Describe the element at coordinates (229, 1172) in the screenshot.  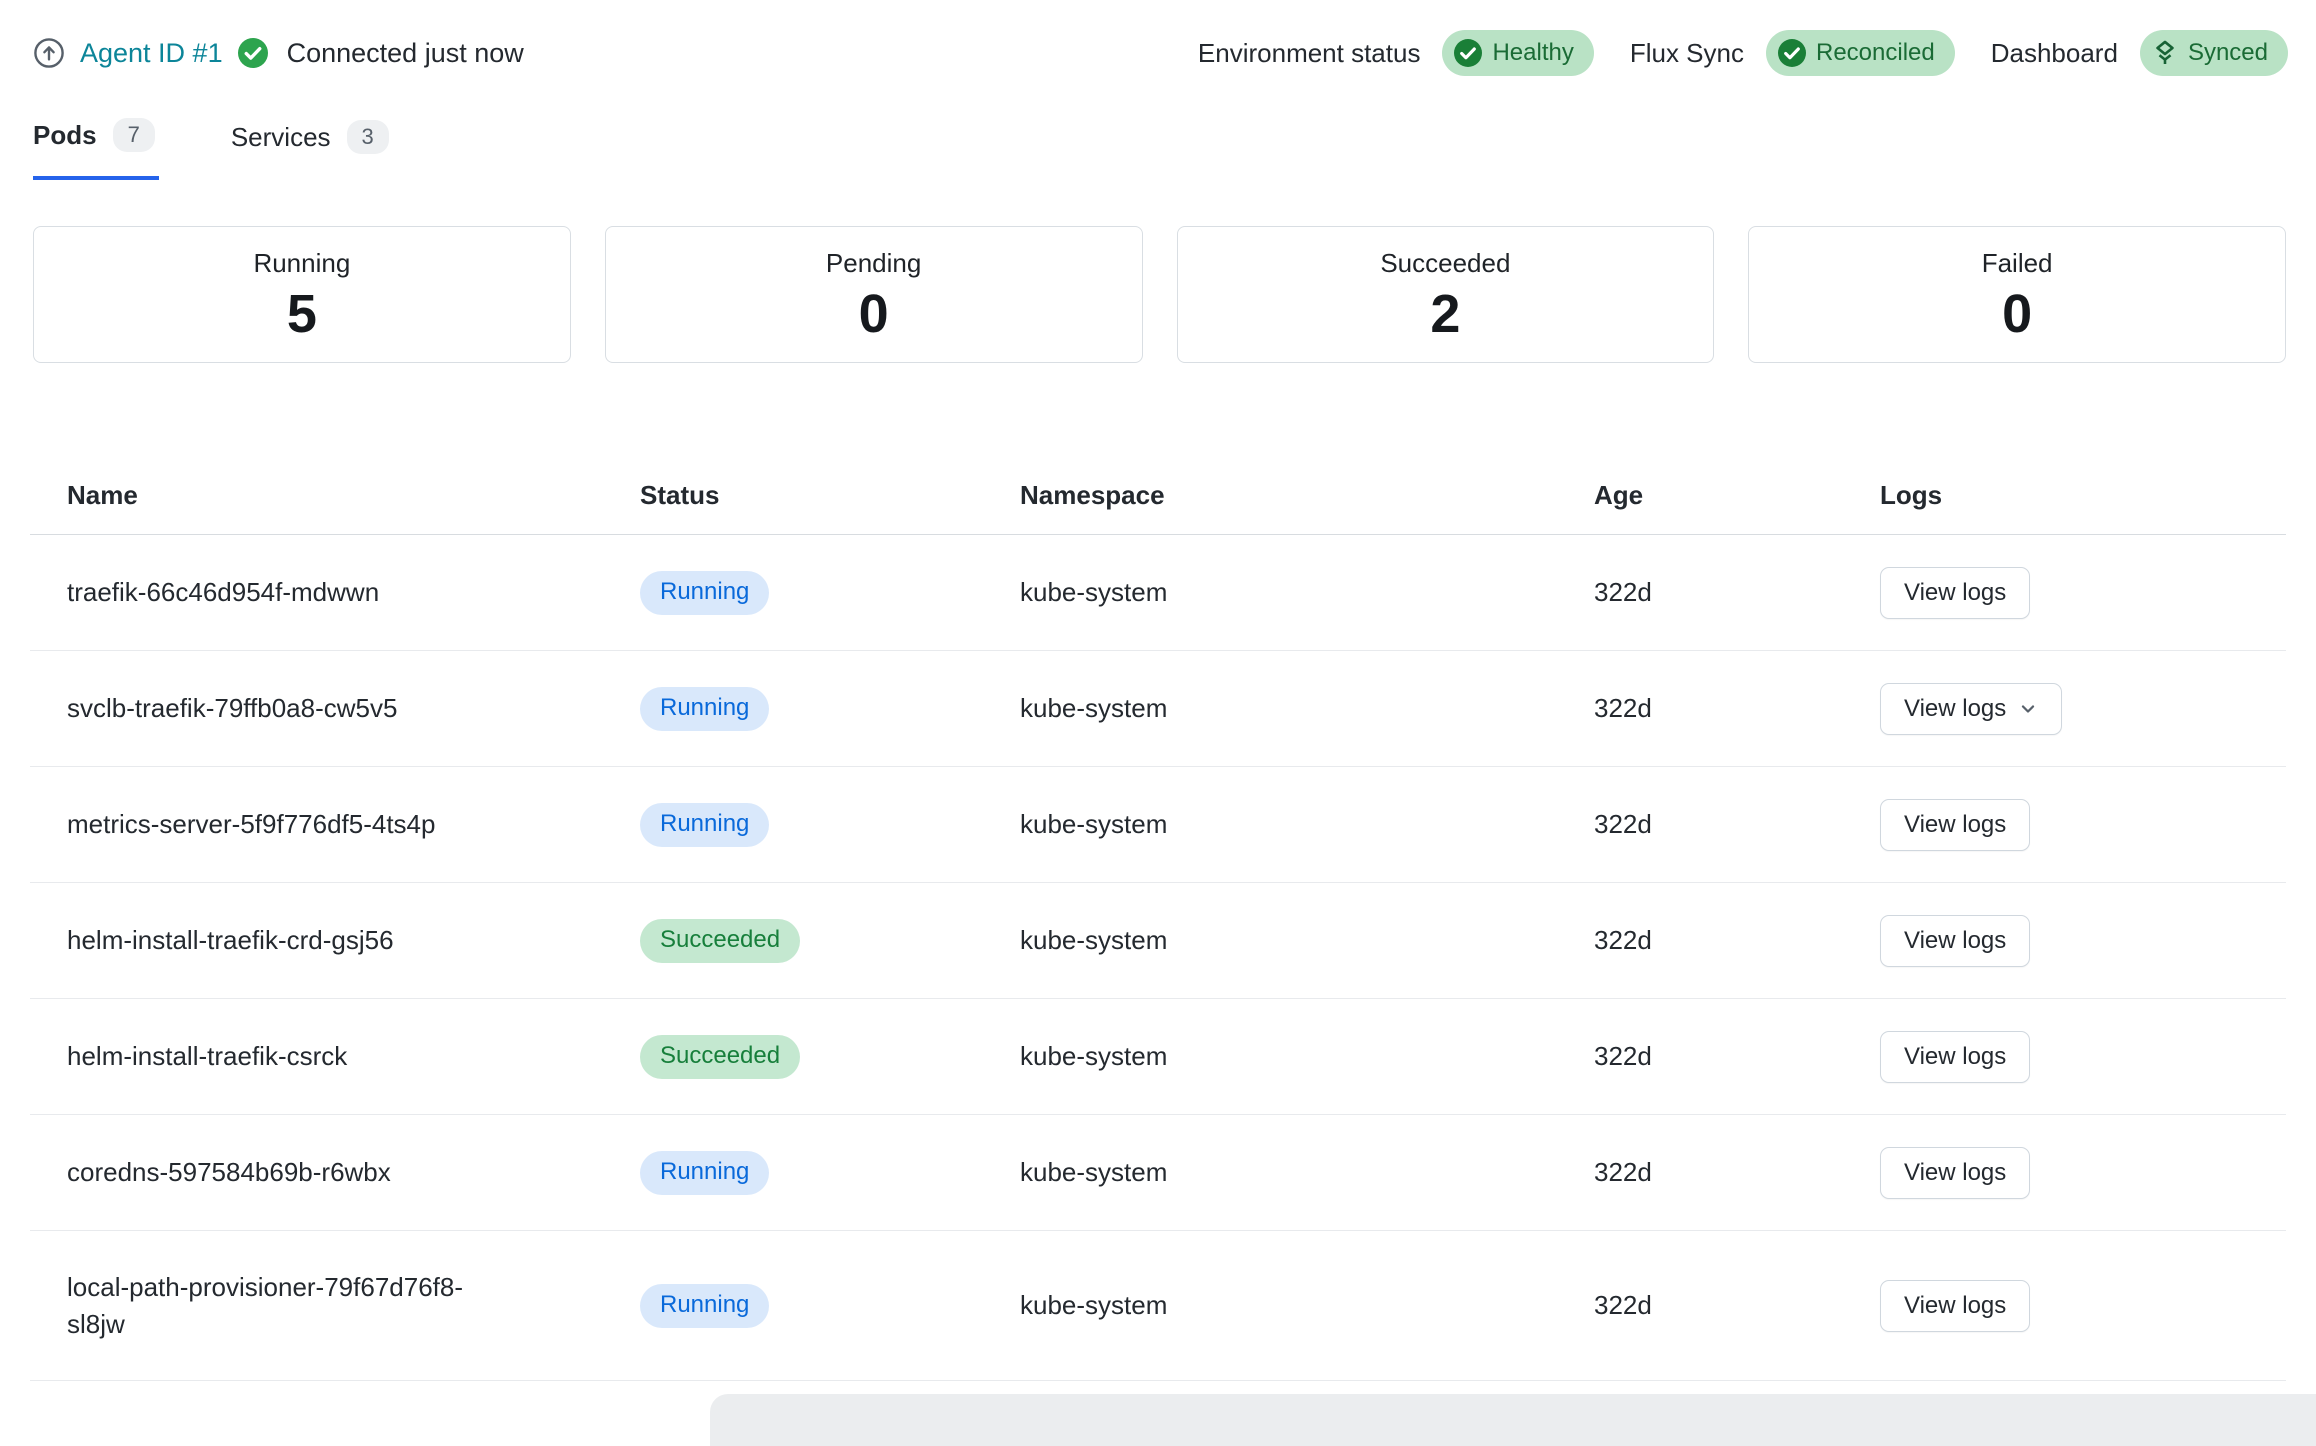
I see `pod-name: coredns-597584b69b-r6wbx` at that location.